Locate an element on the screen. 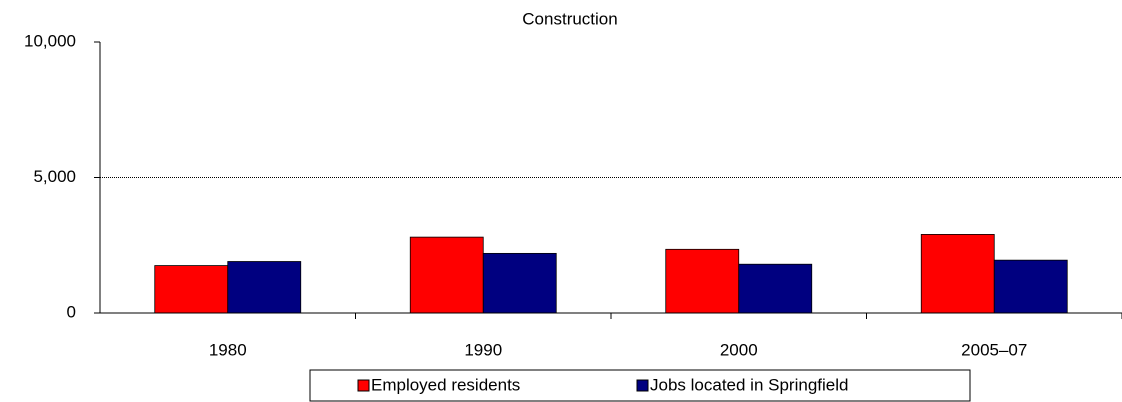  x-tick-label: 2005–07 is located at coordinates (994, 349).